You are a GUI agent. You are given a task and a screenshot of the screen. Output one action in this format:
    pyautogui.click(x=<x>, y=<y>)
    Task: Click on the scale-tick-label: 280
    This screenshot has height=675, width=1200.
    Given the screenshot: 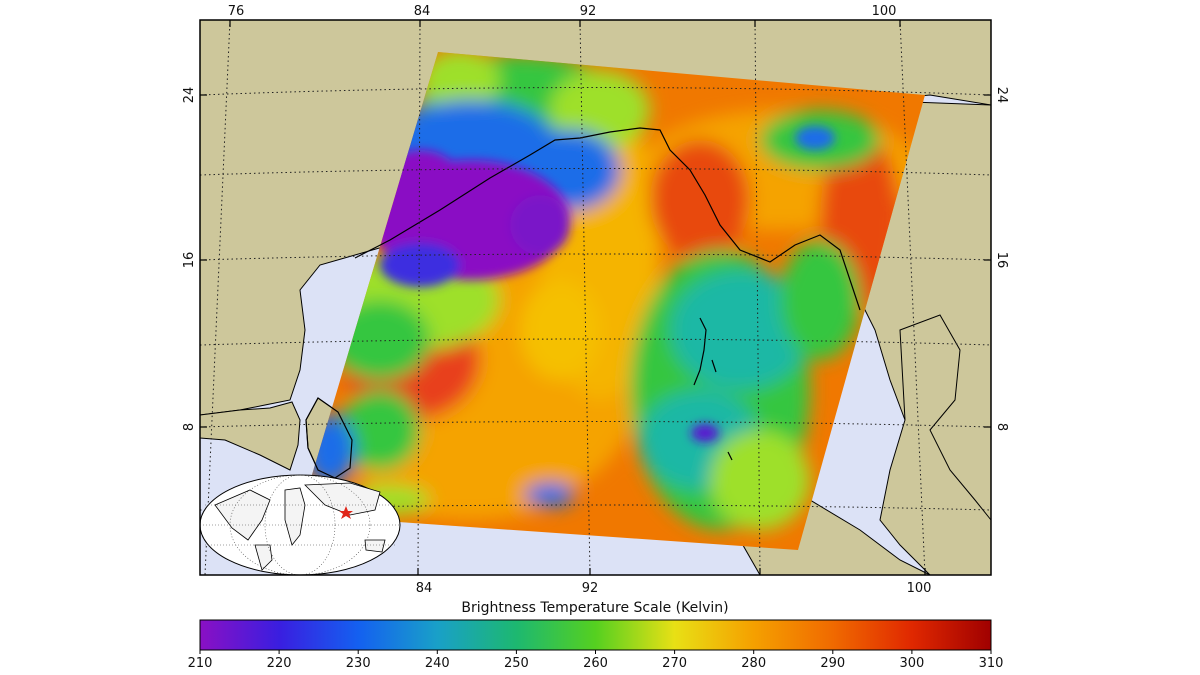 What is the action you would take?
    pyautogui.click(x=753, y=663)
    